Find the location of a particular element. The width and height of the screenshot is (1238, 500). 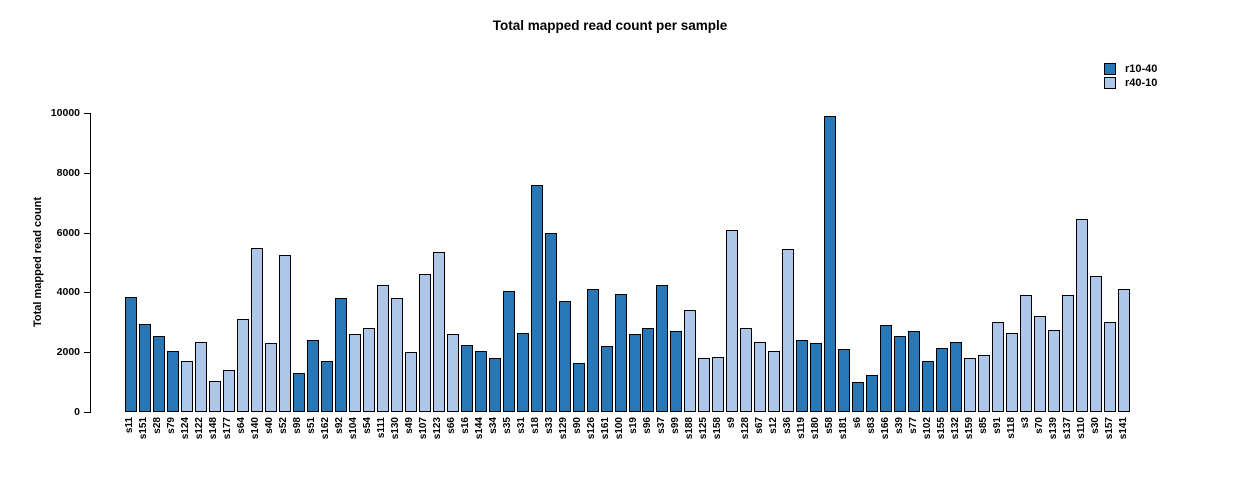

x-label-s9: s9 is located at coordinates (731, 423).